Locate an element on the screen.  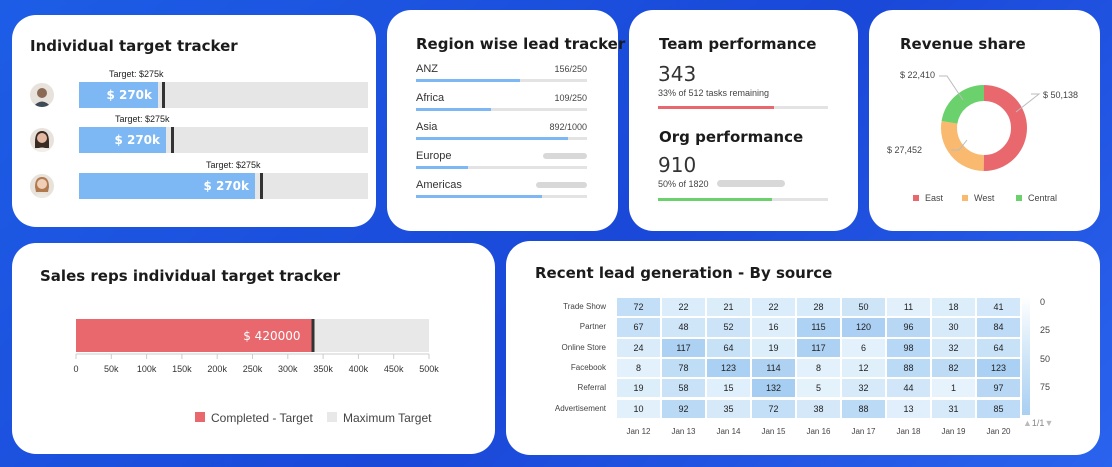
donut-slice-east is located at coordinates (1005, 128).